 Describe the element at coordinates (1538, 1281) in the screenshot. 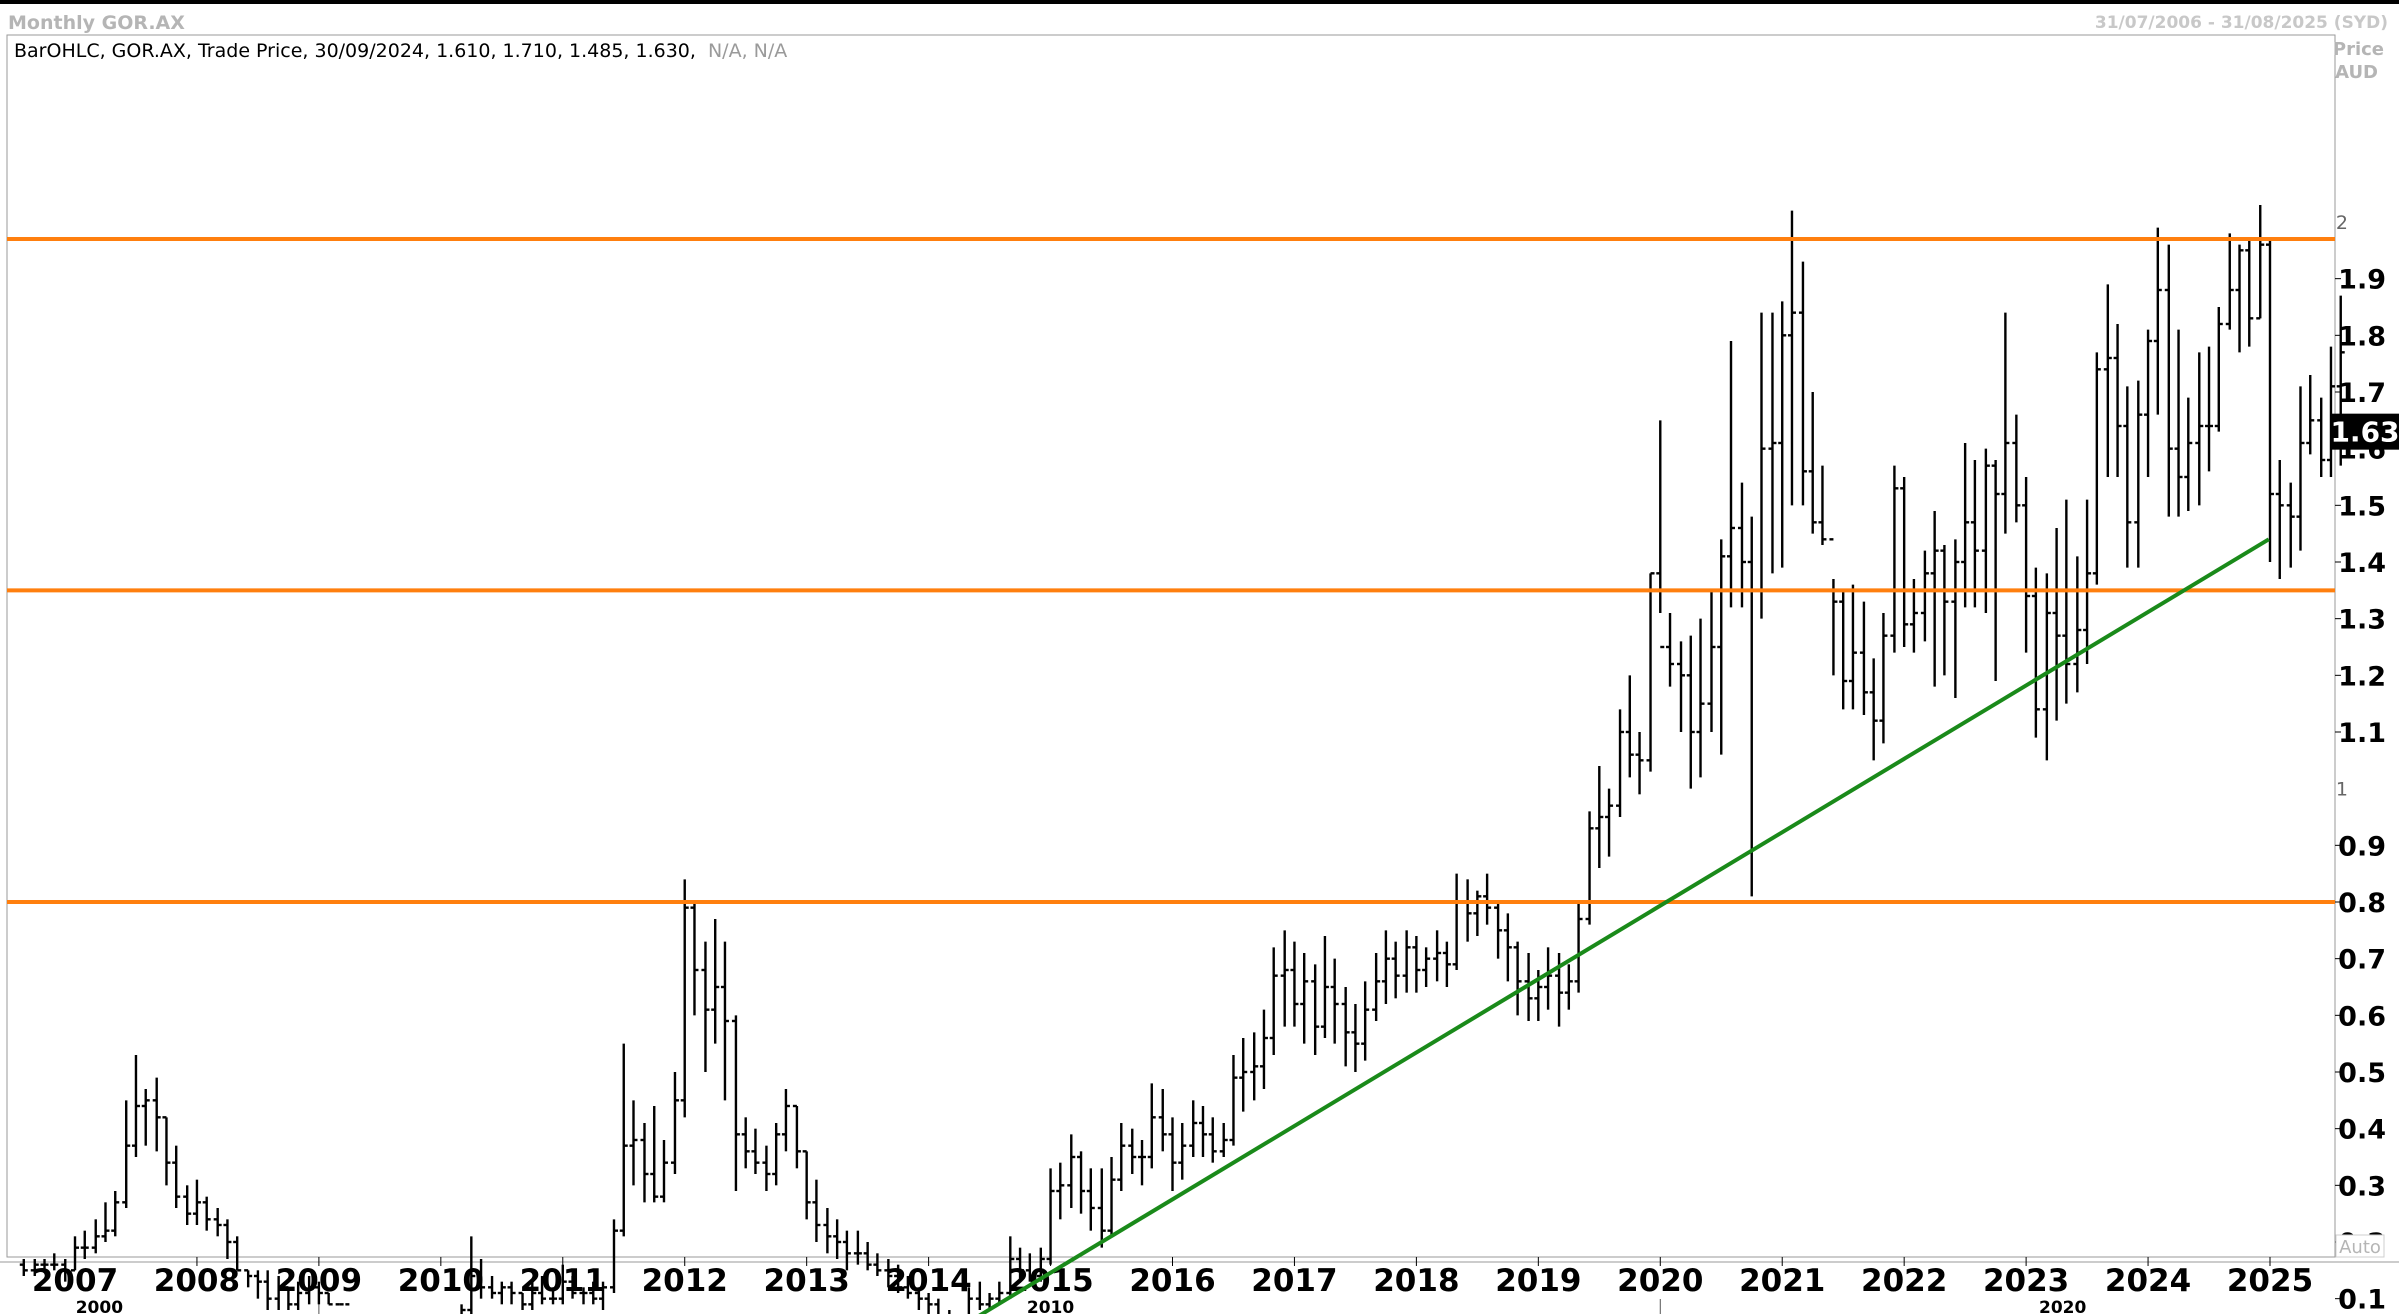

I see `x-tick-label: 2019` at that location.